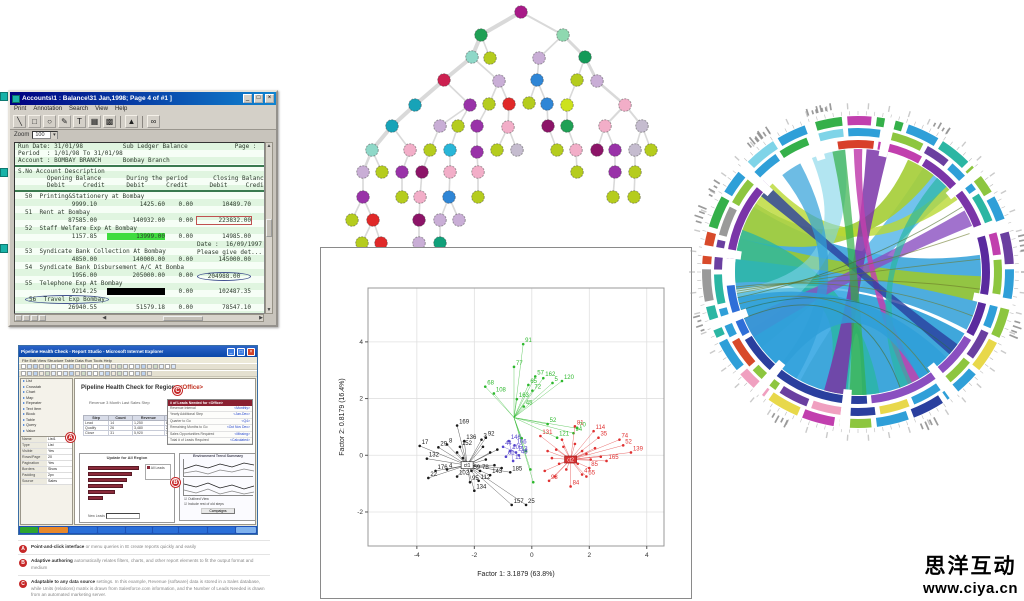 The width and height of the screenshot is (1024, 601). I want to click on menu-item-help: Help, so click(121, 109).